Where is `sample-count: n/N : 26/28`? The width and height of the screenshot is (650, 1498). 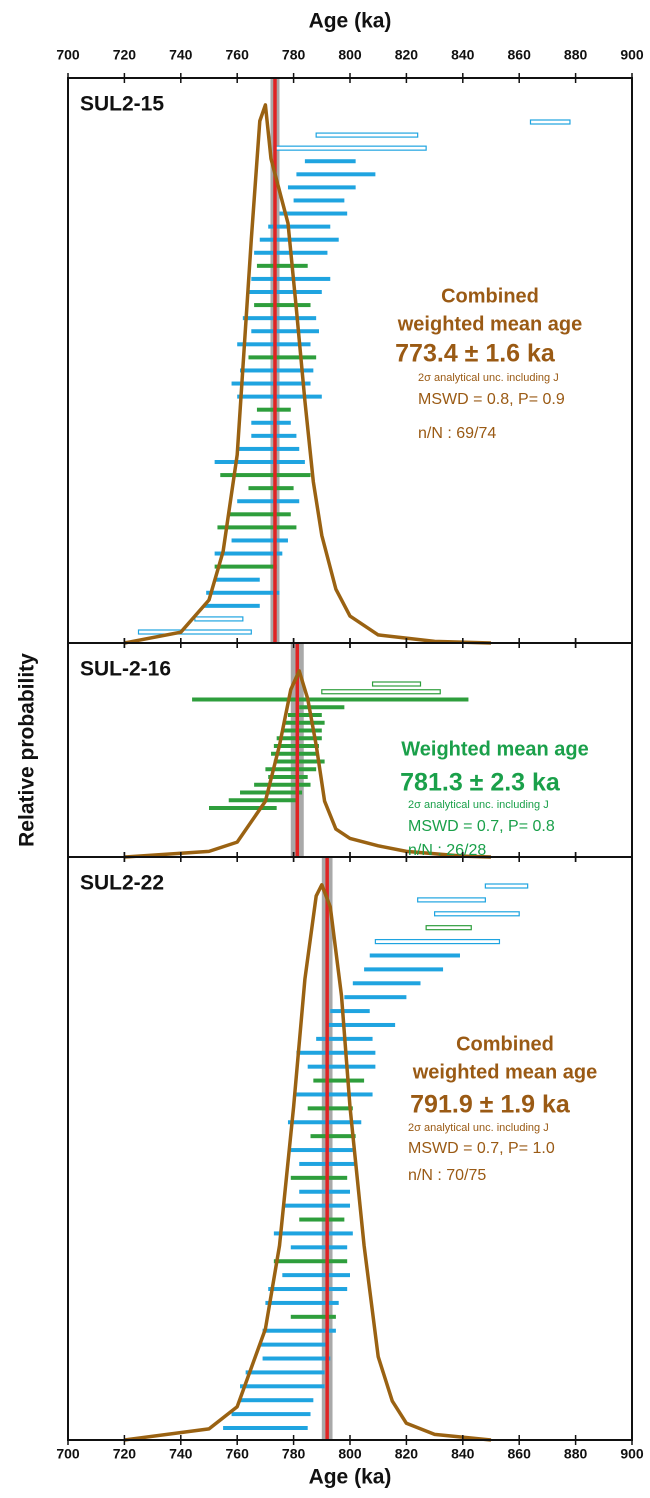 sample-count: n/N : 26/28 is located at coordinates (447, 850).